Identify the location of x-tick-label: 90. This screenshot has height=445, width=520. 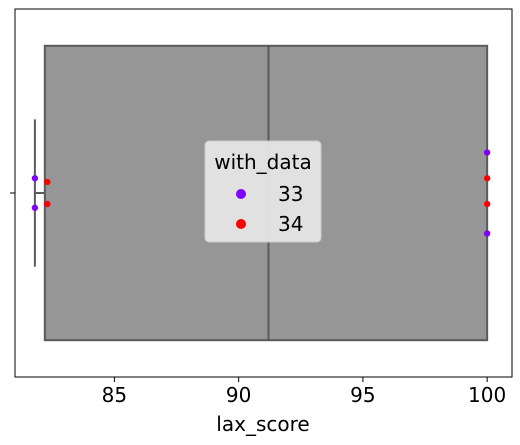
(238, 395).